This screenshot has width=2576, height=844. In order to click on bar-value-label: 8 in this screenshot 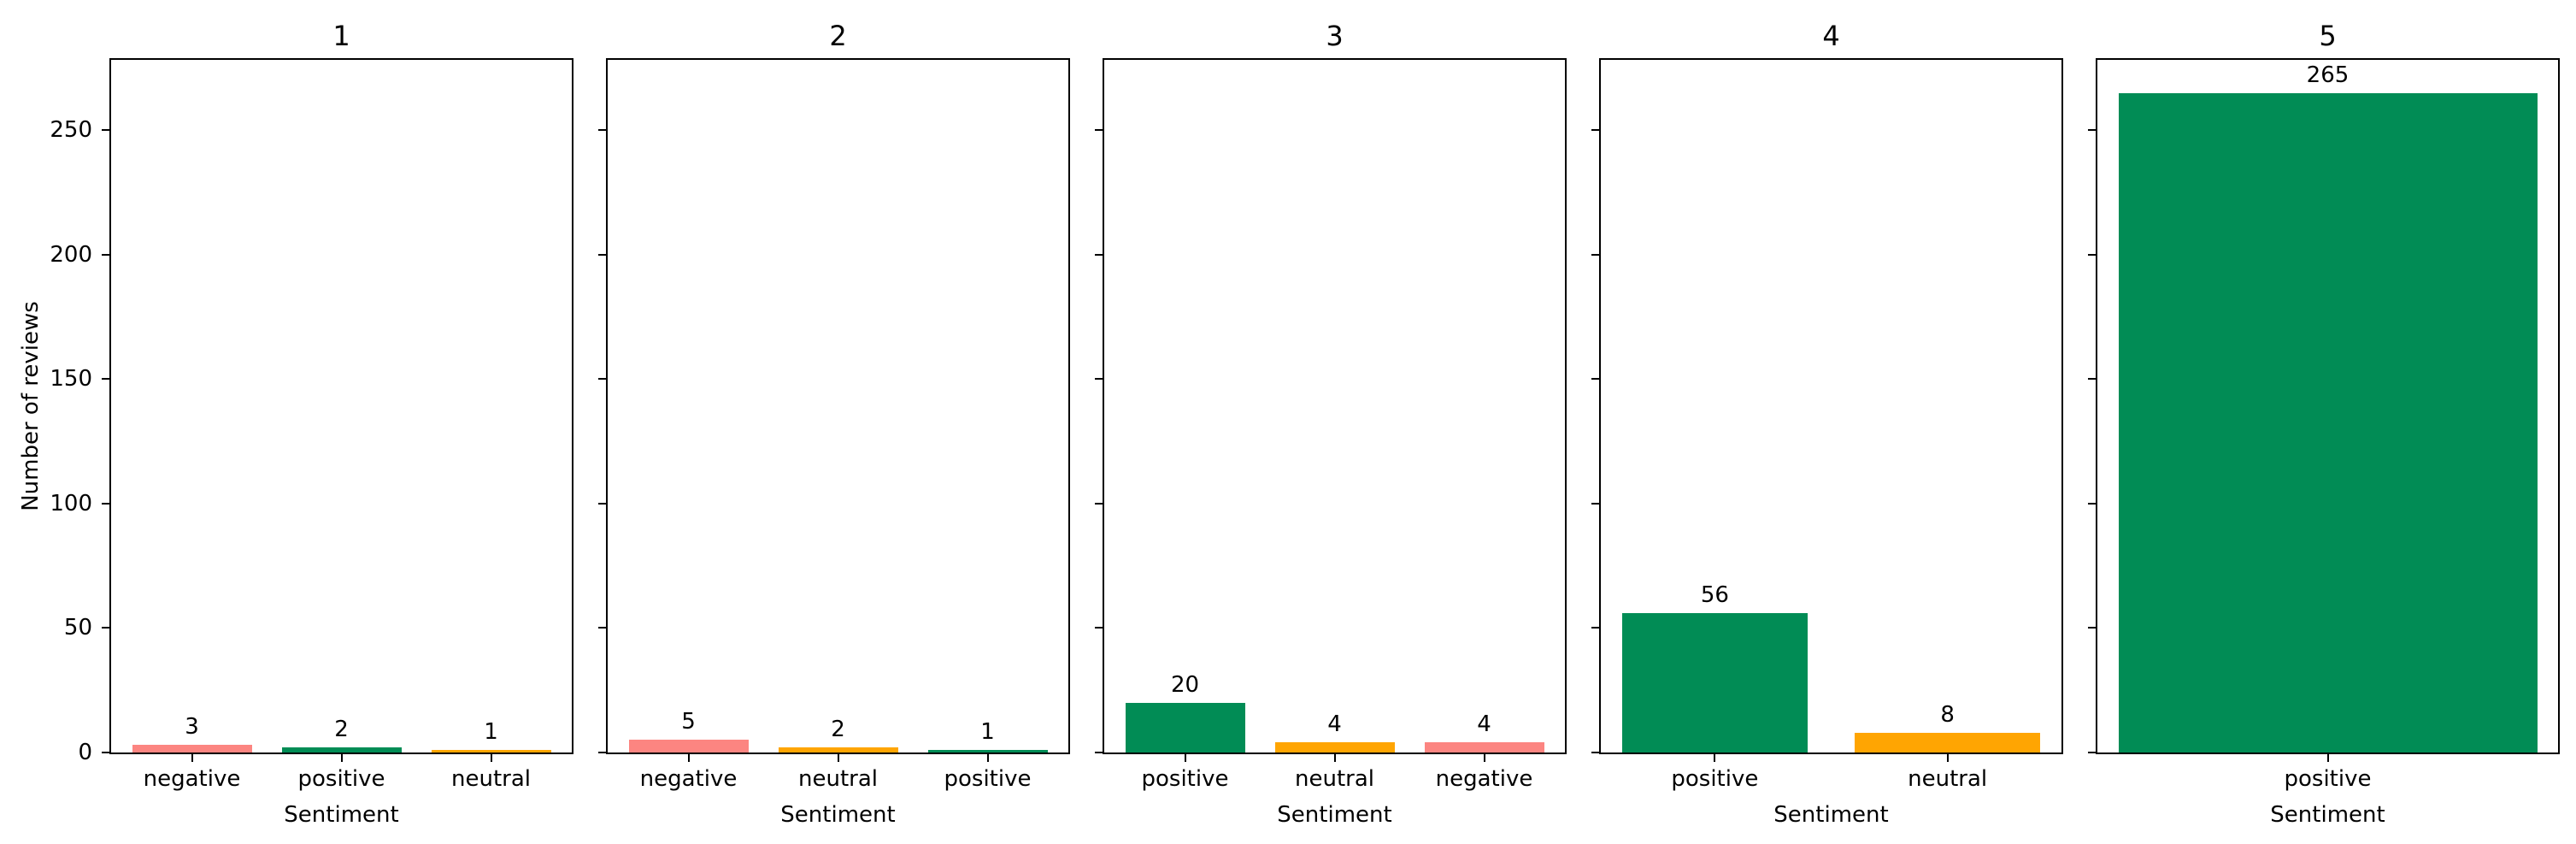, I will do `click(1947, 714)`.